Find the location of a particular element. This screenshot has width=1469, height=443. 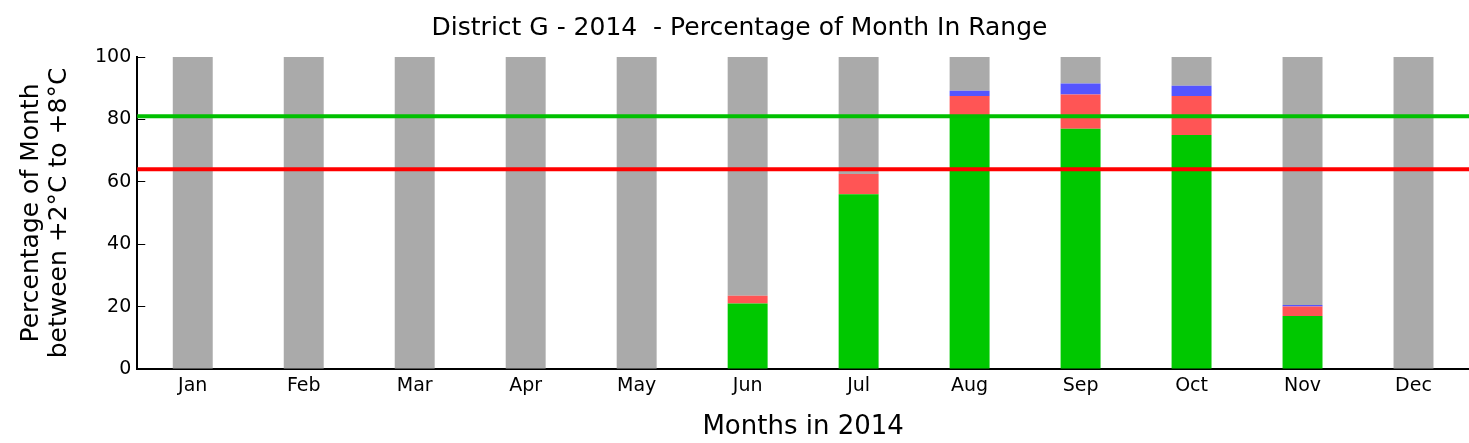

x-tick-label: Jan is located at coordinates (192, 384).